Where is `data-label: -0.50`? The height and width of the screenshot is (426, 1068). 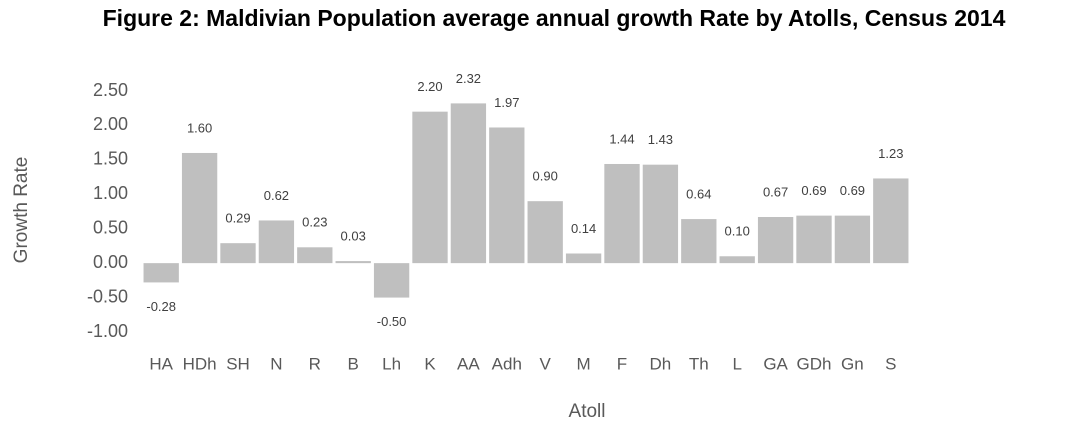
data-label: -0.50 is located at coordinates (392, 321).